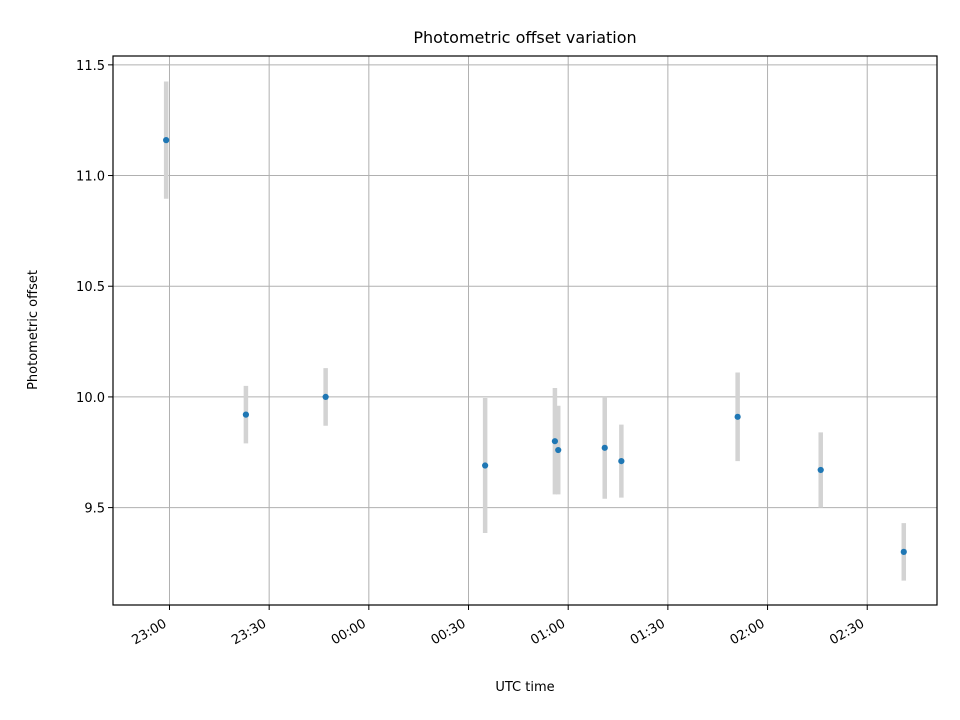 The width and height of the screenshot is (960, 720). What do you see at coordinates (33, 330) in the screenshot?
I see `y-axis-label: Photometric offset` at bounding box center [33, 330].